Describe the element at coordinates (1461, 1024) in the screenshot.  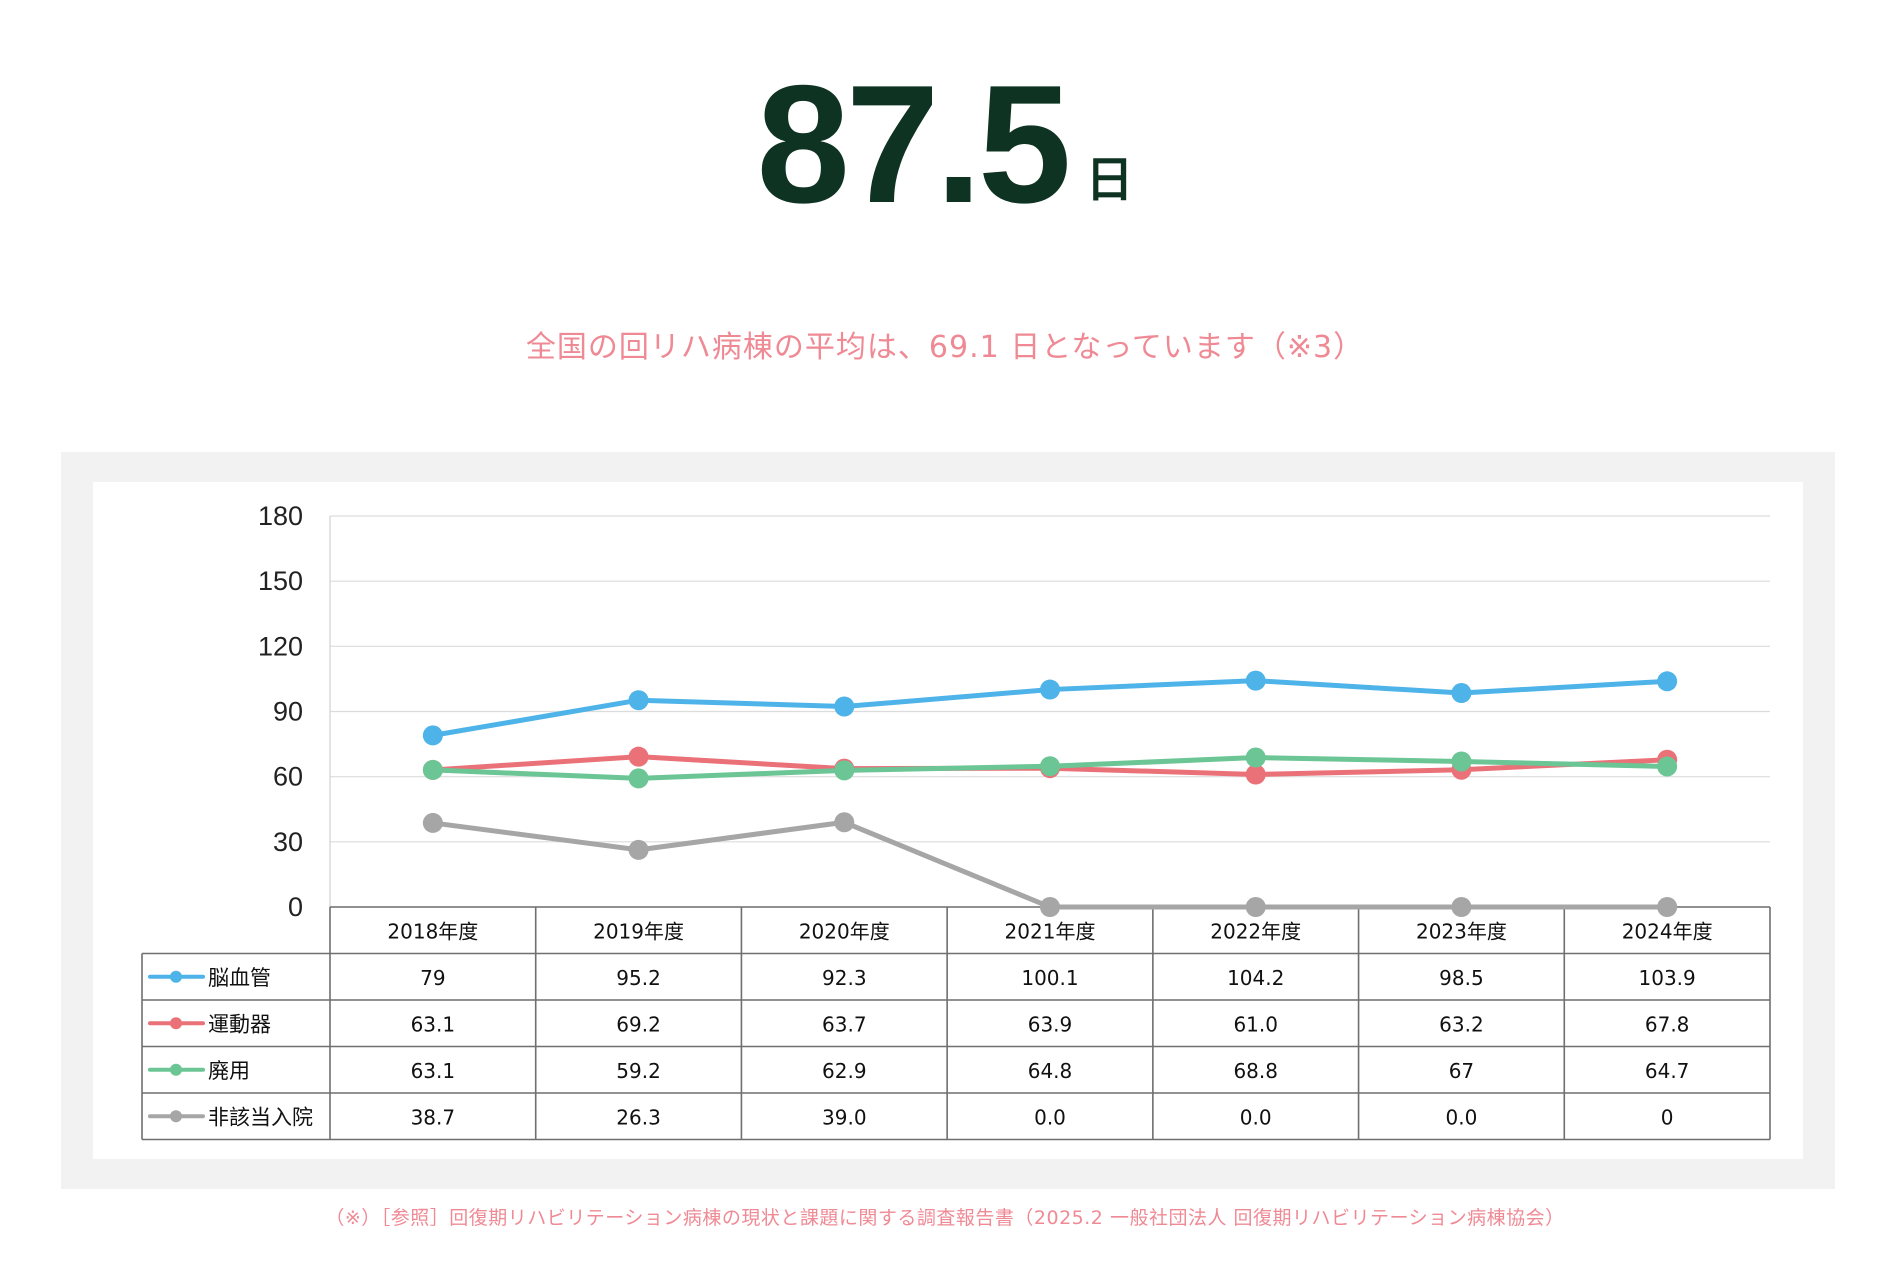
I see `table-cell-value: 63.2` at that location.